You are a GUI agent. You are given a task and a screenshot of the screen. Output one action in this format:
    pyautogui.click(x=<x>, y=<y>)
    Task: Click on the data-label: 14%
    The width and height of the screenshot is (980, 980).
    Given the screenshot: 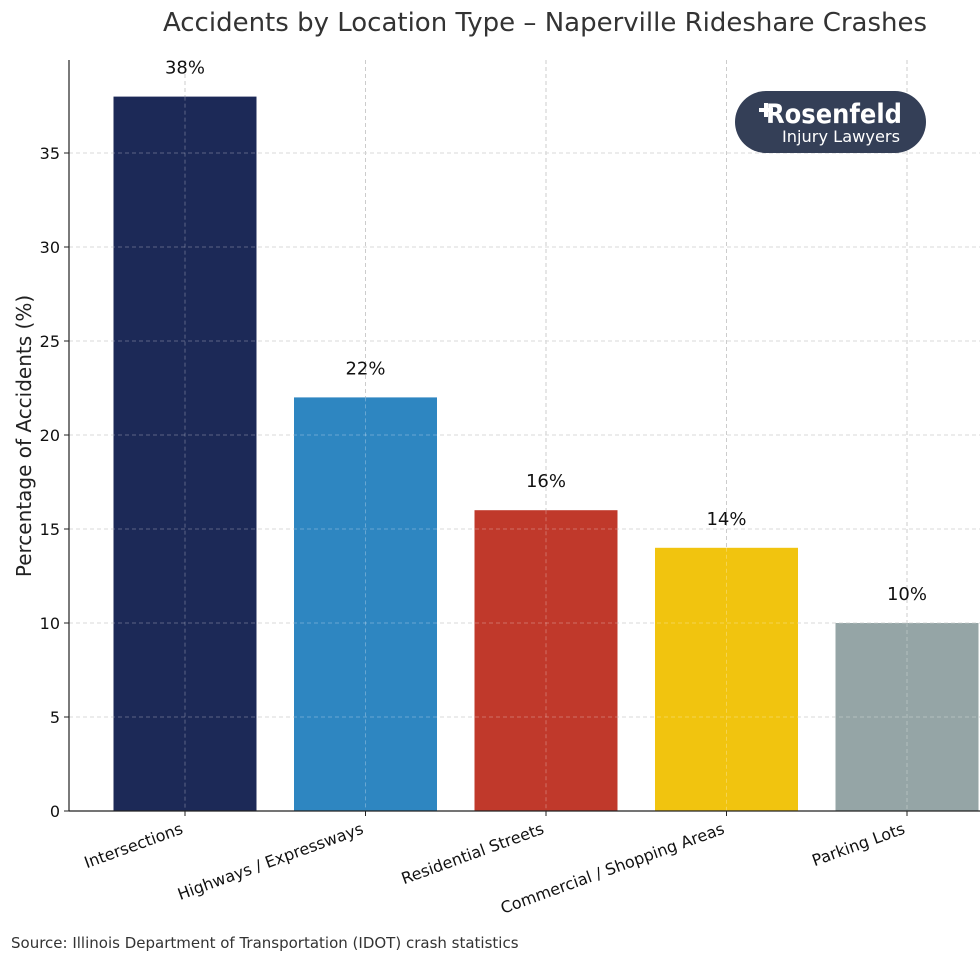 What is the action you would take?
    pyautogui.click(x=726, y=519)
    